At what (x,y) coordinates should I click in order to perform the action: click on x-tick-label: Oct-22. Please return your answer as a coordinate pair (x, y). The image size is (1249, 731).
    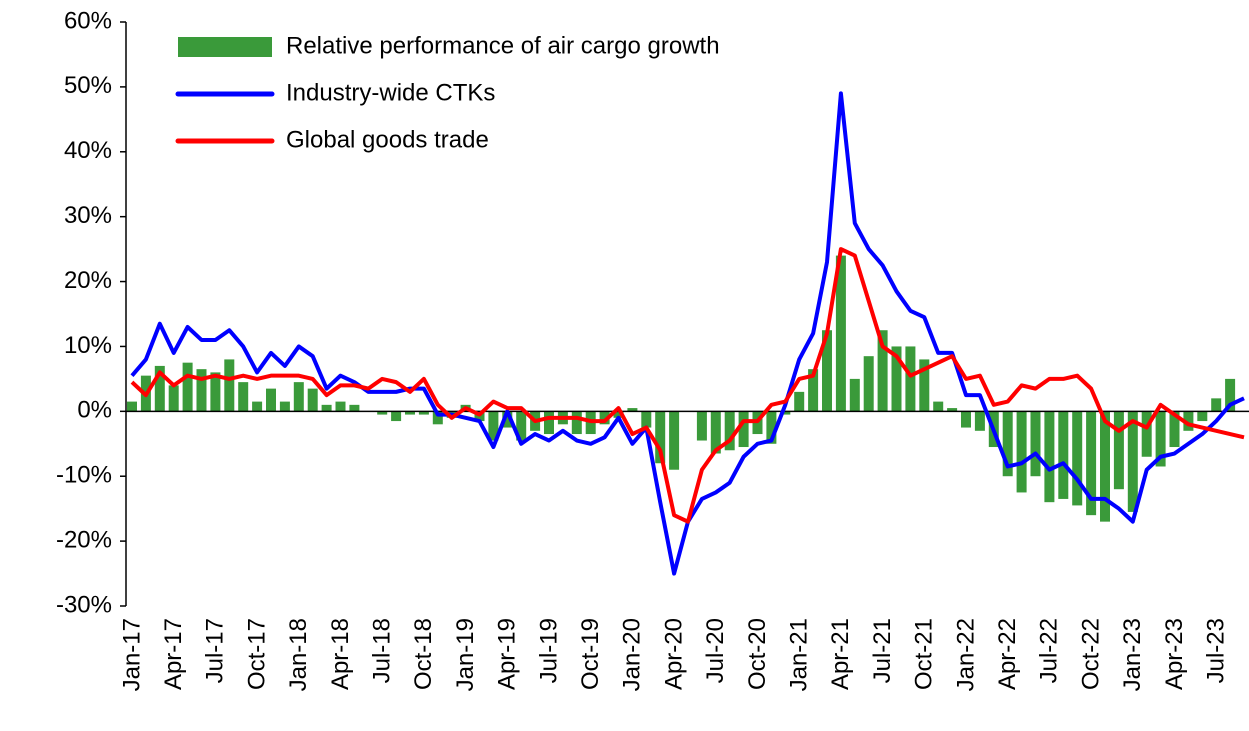
    Looking at the image, I should click on (1090, 654).